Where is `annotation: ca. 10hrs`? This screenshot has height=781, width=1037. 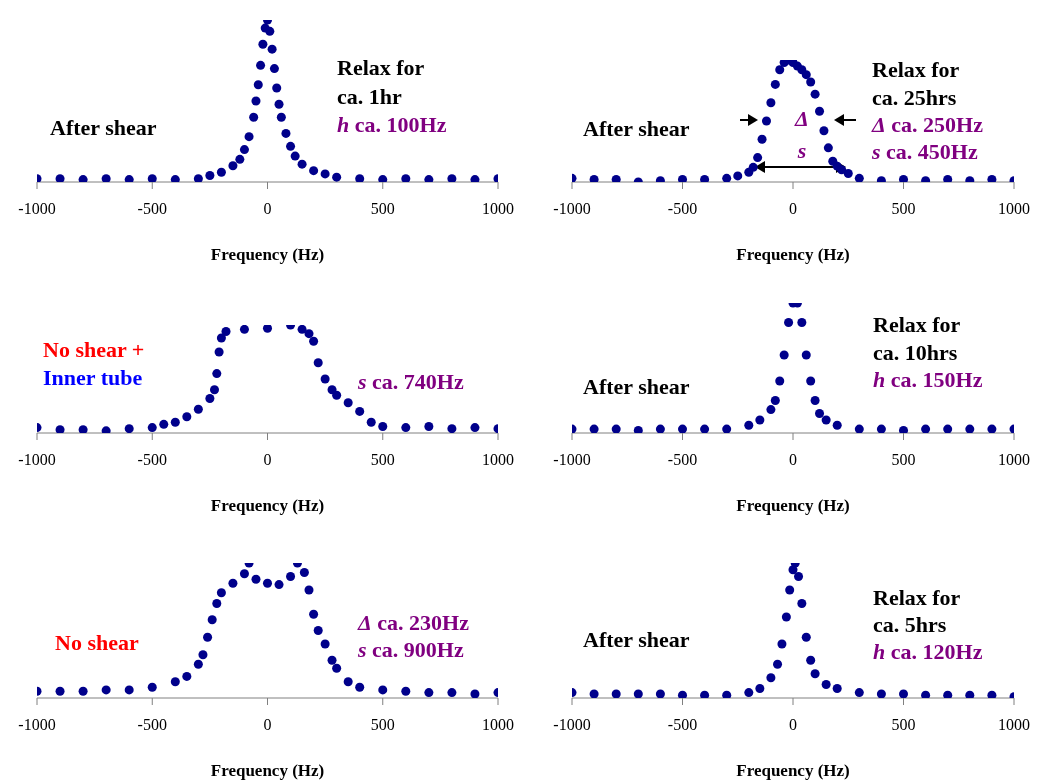 annotation: ca. 10hrs is located at coordinates (915, 352).